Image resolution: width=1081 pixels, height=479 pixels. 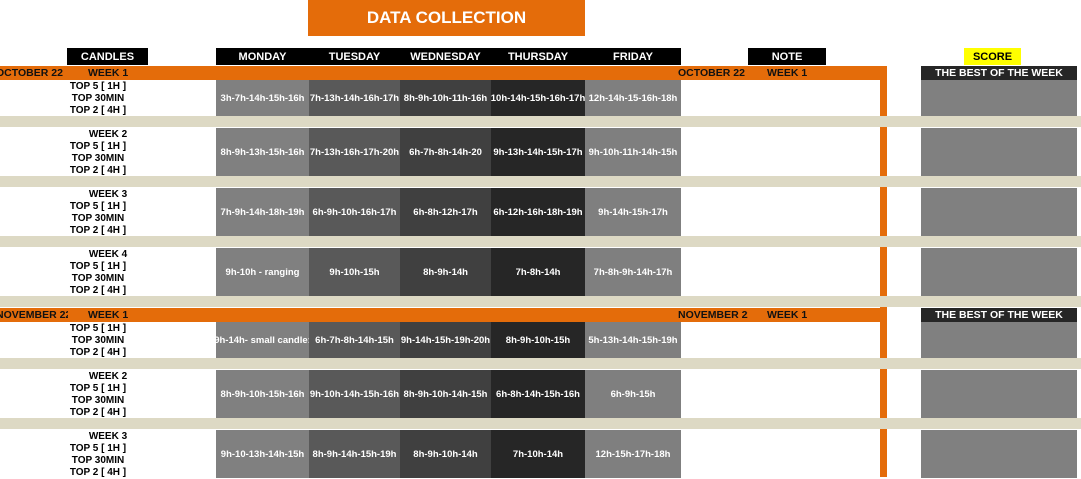 I want to click on day-cell: 9h-14h- small candle:, so click(x=262, y=340).